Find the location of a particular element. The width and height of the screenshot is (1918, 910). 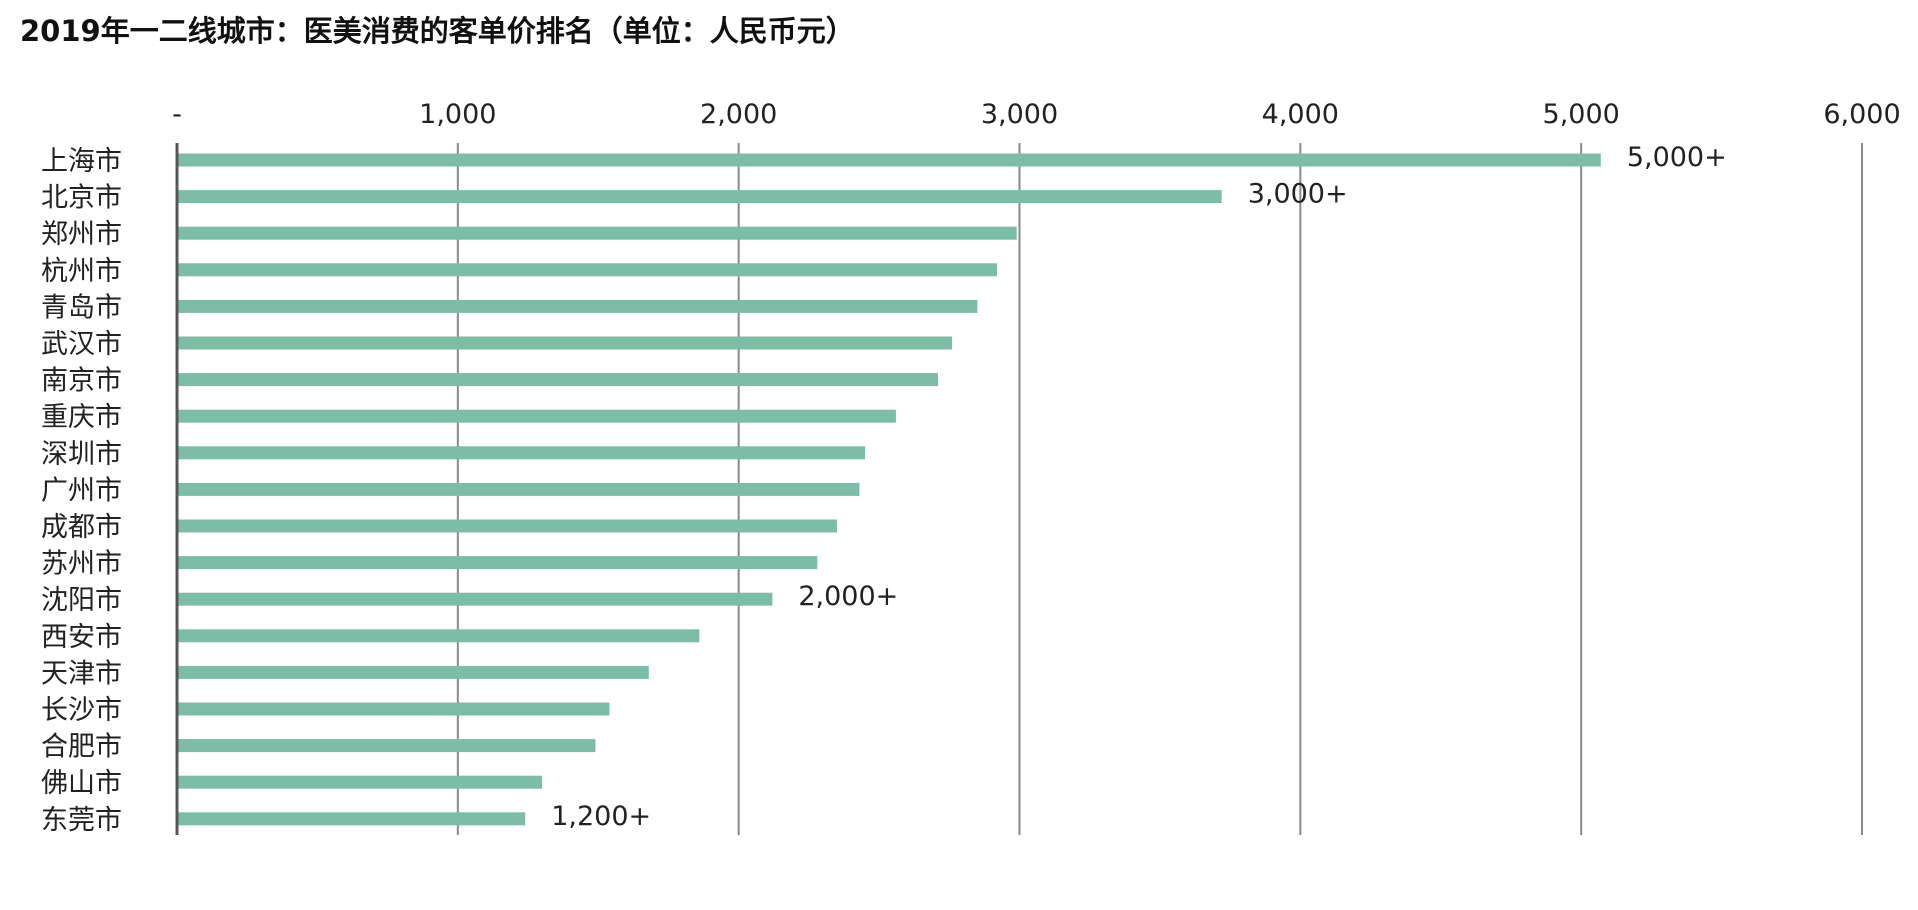

category-label: 成都市 is located at coordinates (81, 527).